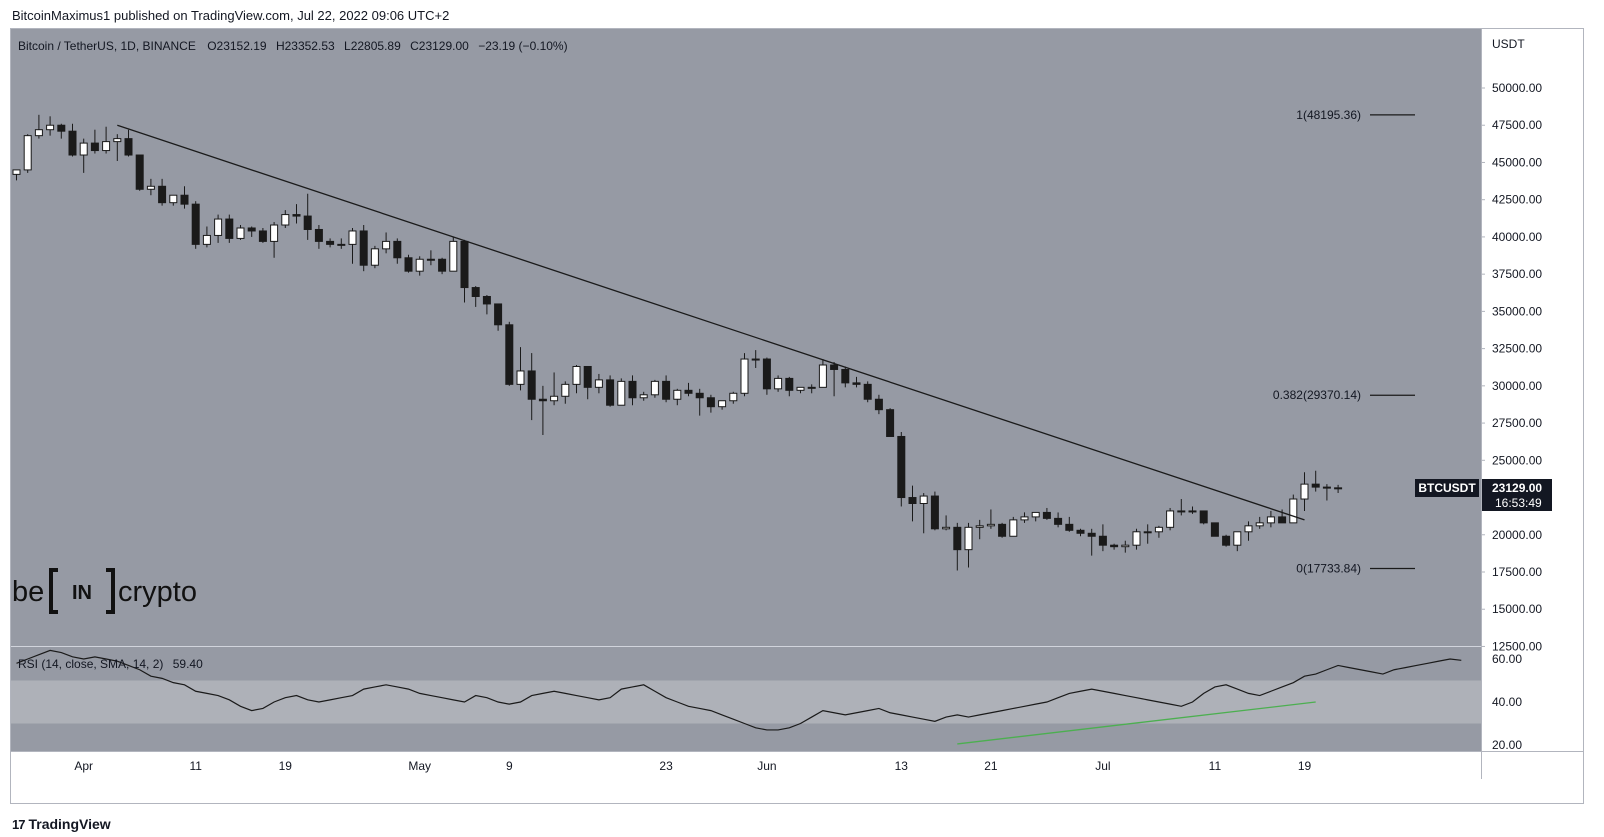 This screenshot has width=1604, height=837. I want to click on watermark-be: be, so click(28, 592).